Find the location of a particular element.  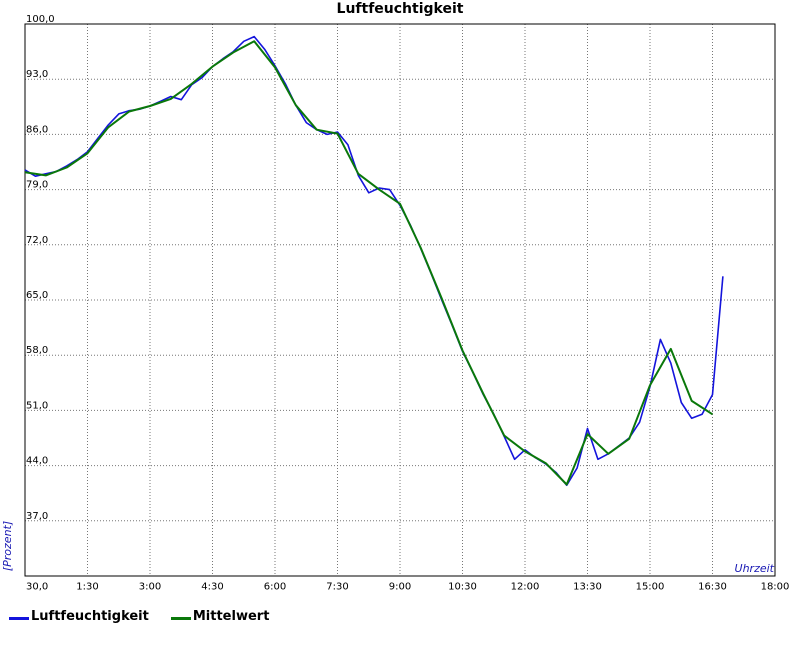

x-tick-label: 3:00 is located at coordinates (150, 586).